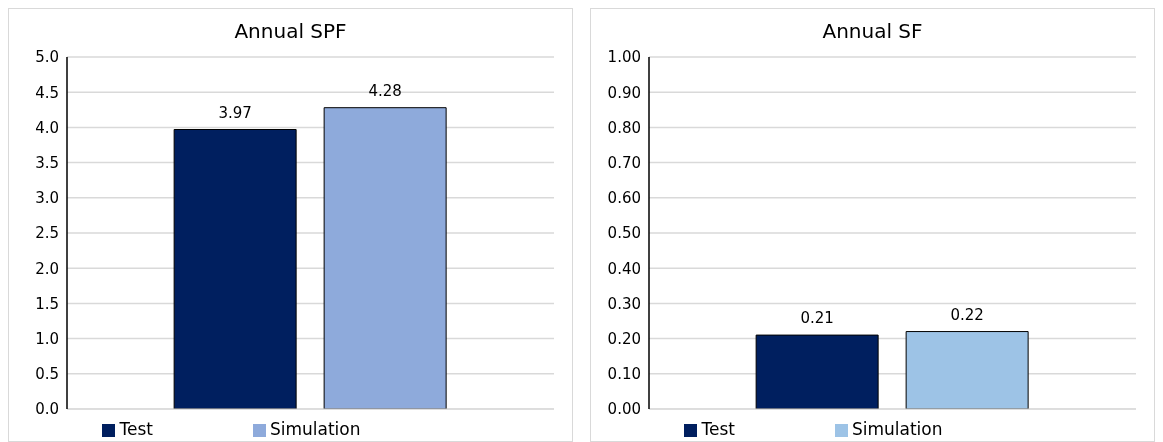  Describe the element at coordinates (624, 338) in the screenshot. I see `y-tick-label: 0.20` at that location.